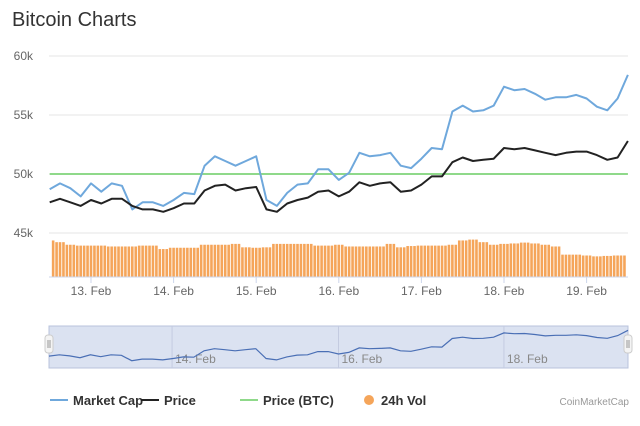  What do you see at coordinates (287, 400) in the screenshot?
I see `legend-item-price-btc: Price (BTC)` at bounding box center [287, 400].